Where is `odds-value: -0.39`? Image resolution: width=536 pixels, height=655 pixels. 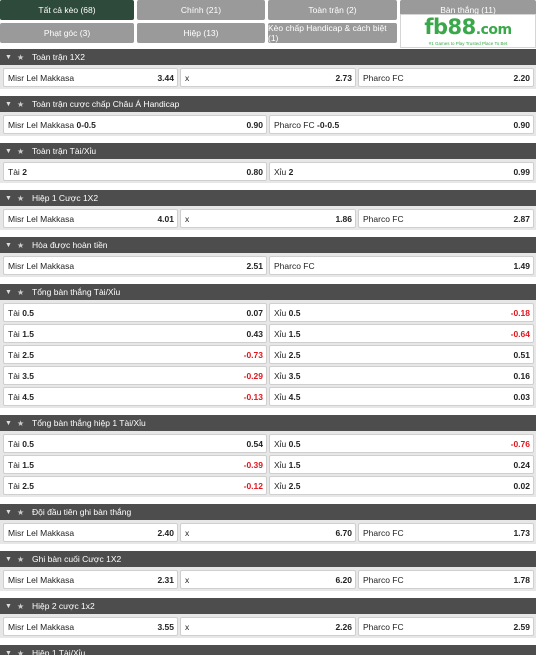 odds-value: -0.39 is located at coordinates (253, 464).